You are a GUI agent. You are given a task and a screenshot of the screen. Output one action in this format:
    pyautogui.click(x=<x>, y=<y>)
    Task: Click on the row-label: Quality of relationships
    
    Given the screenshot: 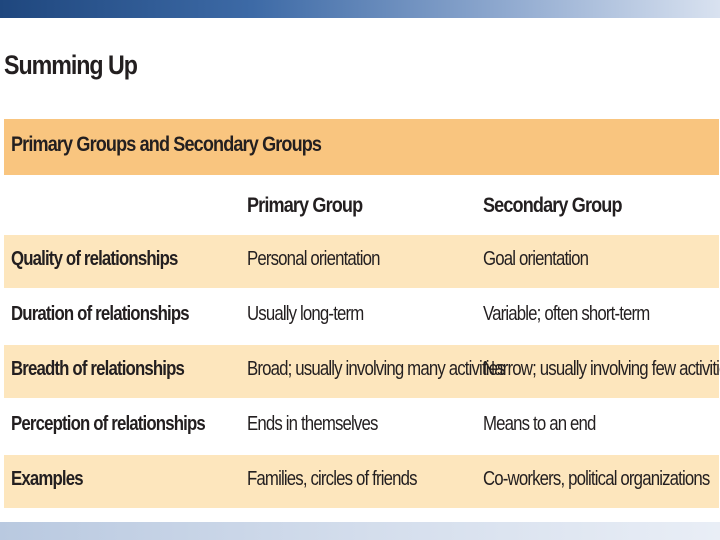 What is the action you would take?
    pyautogui.click(x=94, y=259)
    